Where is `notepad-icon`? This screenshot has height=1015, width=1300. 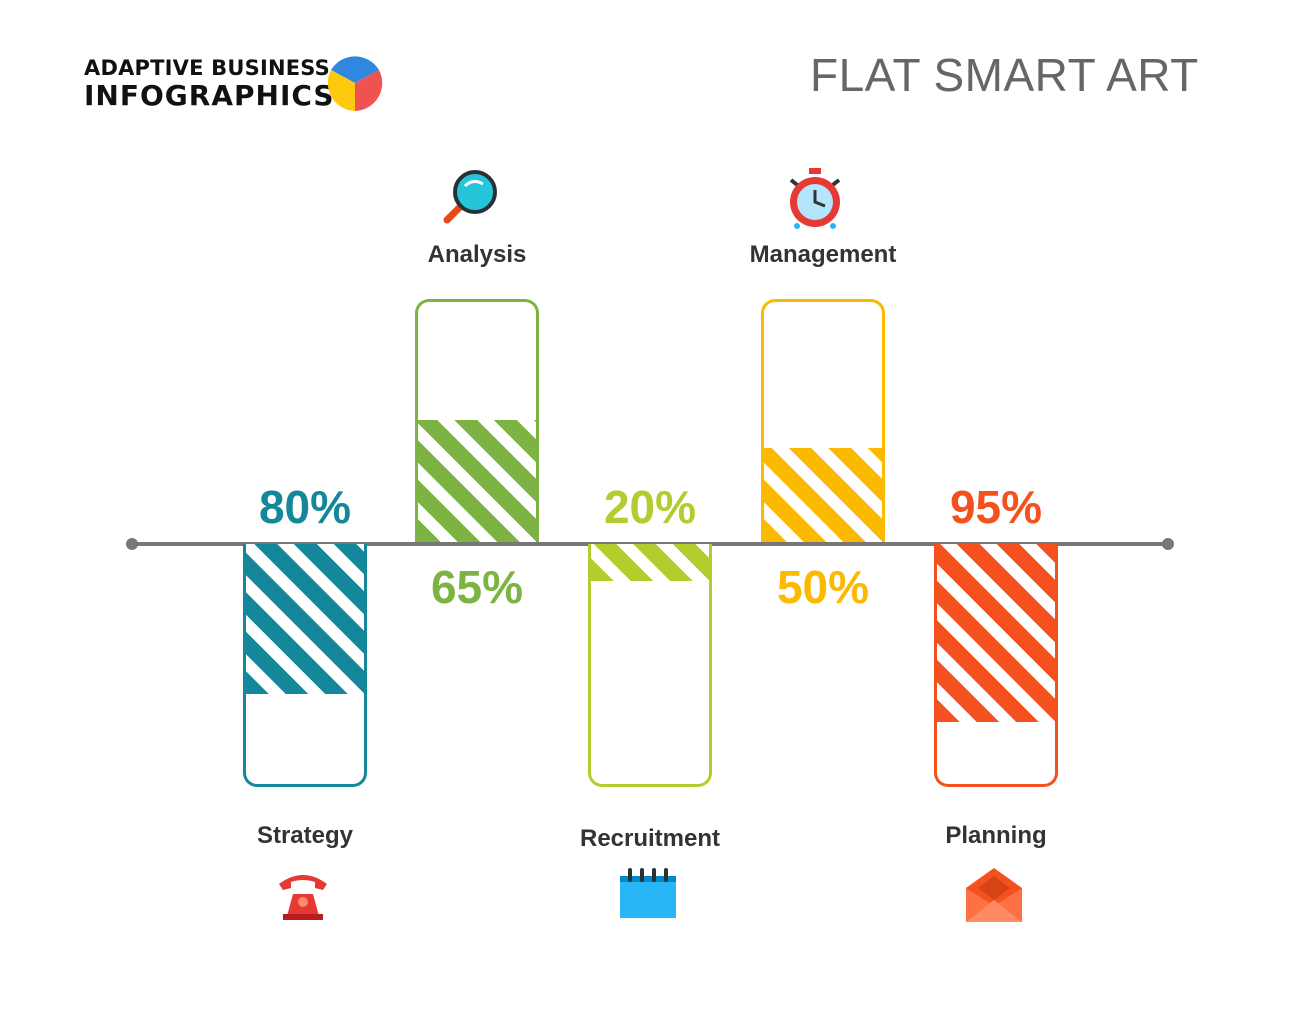 notepad-icon is located at coordinates (648, 893).